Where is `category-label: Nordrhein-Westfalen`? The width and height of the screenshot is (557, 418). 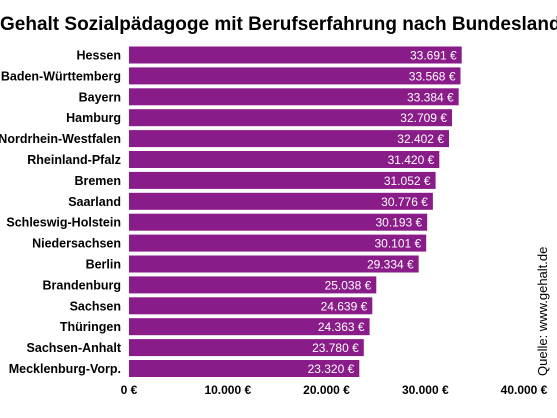 category-label: Nordrhein-Westfalen is located at coordinates (60, 139).